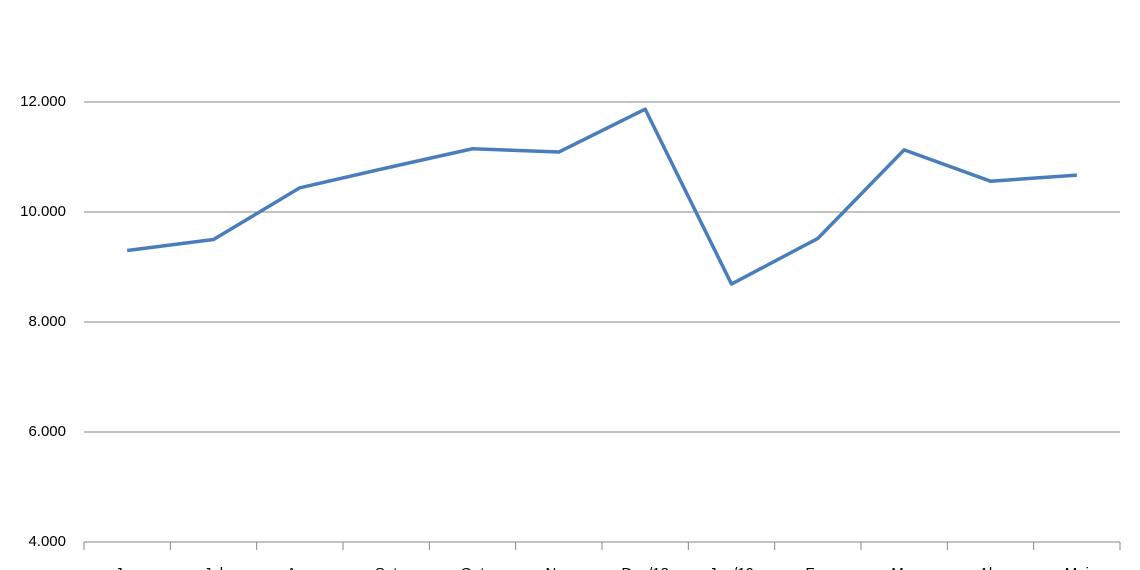 Image resolution: width=1140 pixels, height=570 pixels. What do you see at coordinates (47, 541) in the screenshot?
I see `y-tick-label: 4.000` at bounding box center [47, 541].